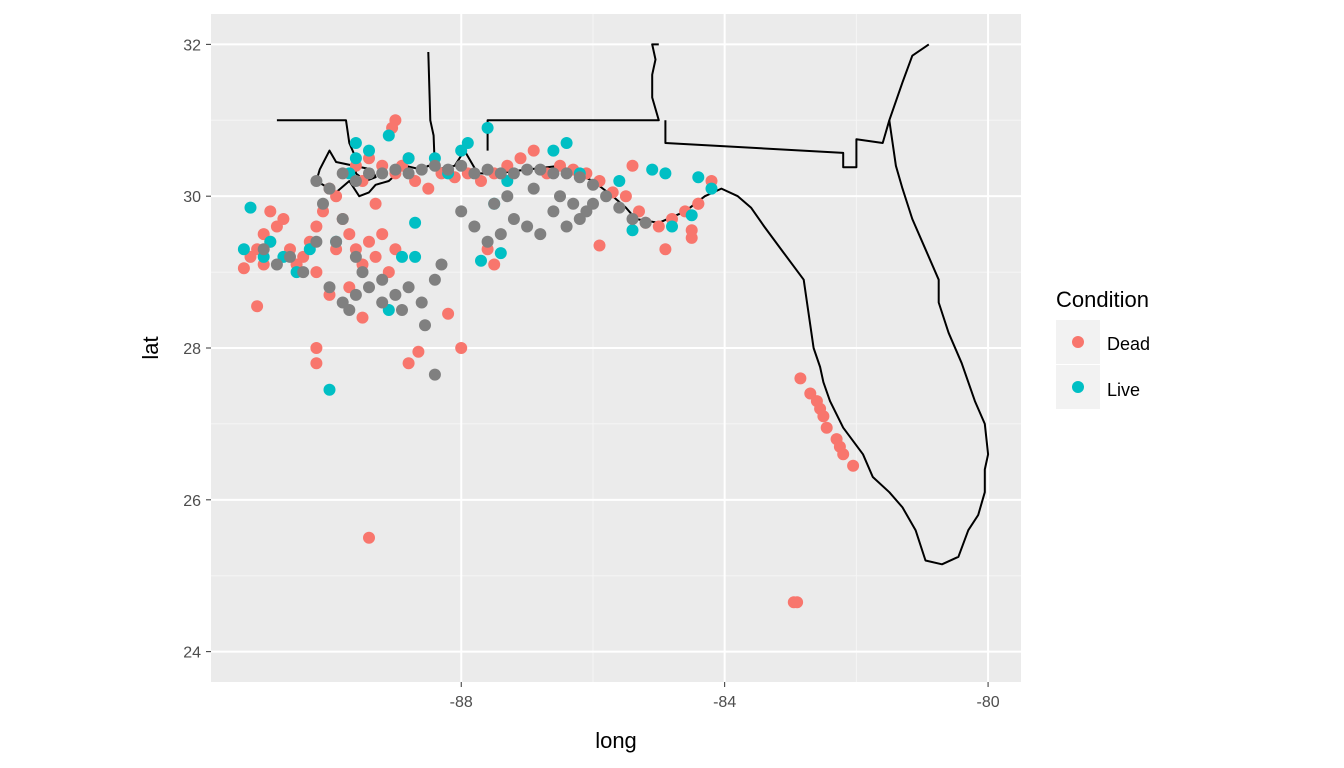 Image resolution: width=1344 pixels, height=768 pixels. What do you see at coordinates (1103, 348) in the screenshot?
I see `legend: Condition Dead Live` at bounding box center [1103, 348].